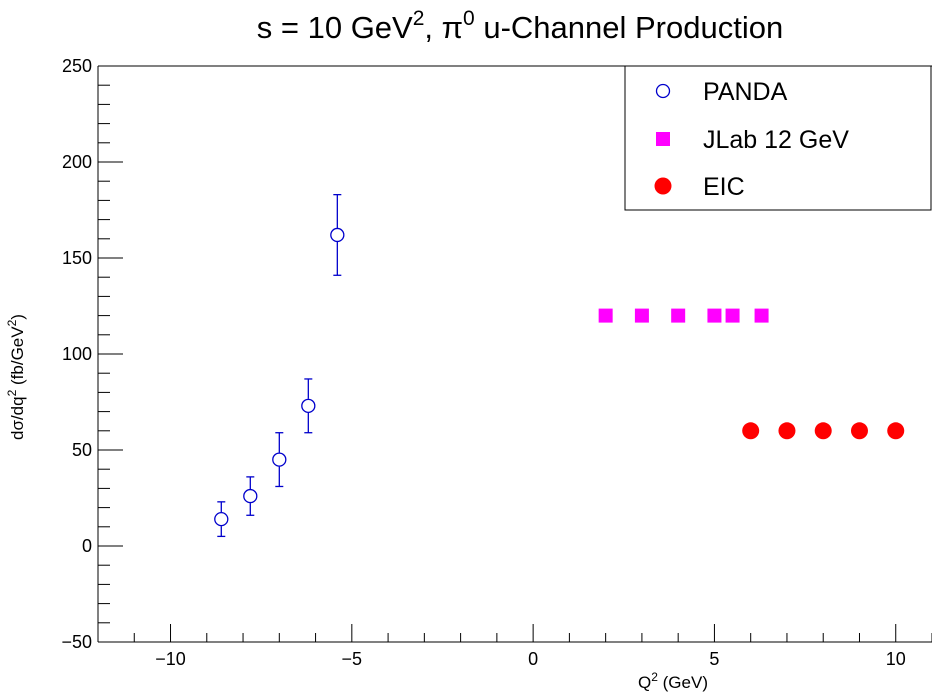  Describe the element at coordinates (16, 377) in the screenshot. I see `y-axis-label: dσ/dq2 (fb/GeV2)` at that location.